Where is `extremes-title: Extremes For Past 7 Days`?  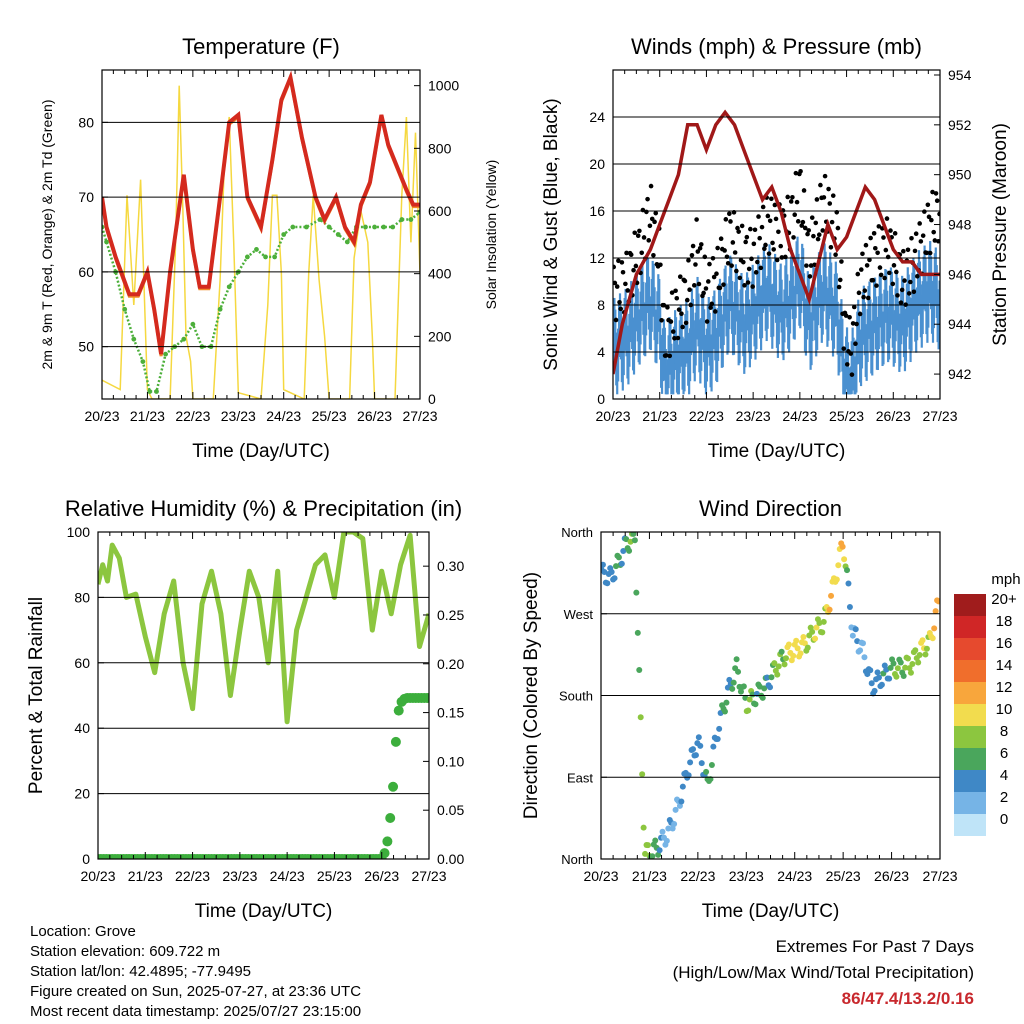 extremes-title: Extremes For Past 7 Days is located at coordinates (874, 946).